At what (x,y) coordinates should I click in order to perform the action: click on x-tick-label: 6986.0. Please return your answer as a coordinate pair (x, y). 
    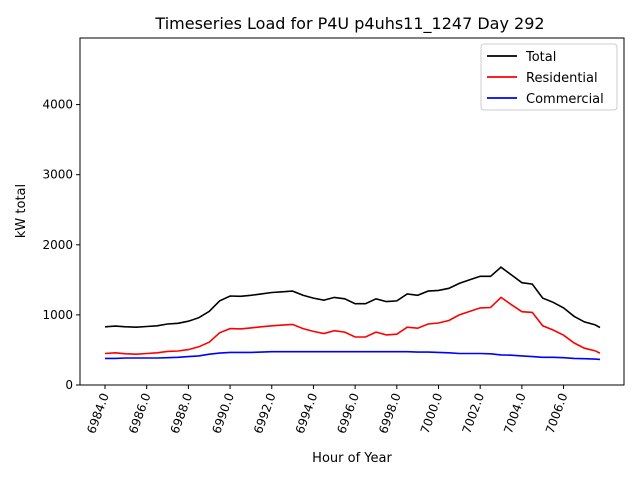
    Looking at the image, I should click on (140, 413).